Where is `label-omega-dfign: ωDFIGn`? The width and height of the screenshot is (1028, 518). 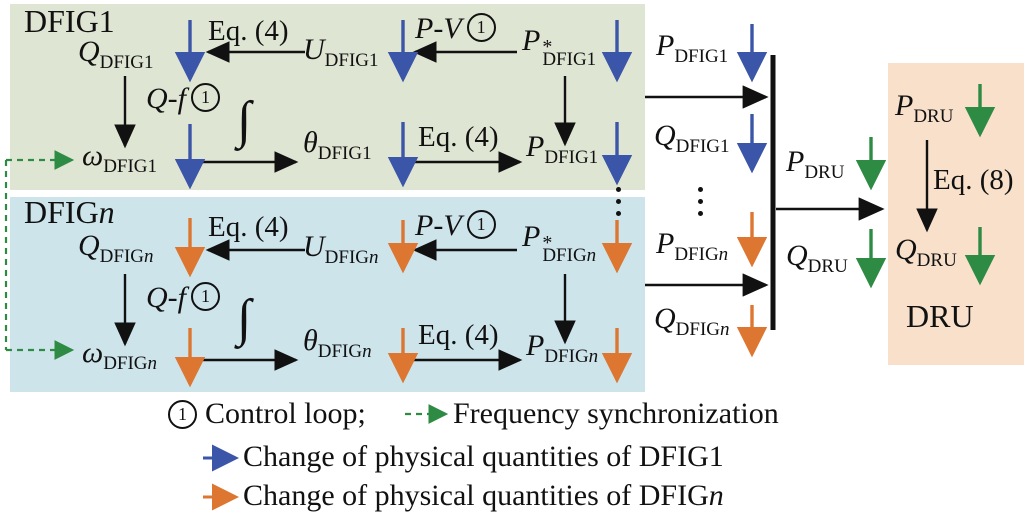 label-omega-dfign: ωDFIGn is located at coordinates (120, 355).